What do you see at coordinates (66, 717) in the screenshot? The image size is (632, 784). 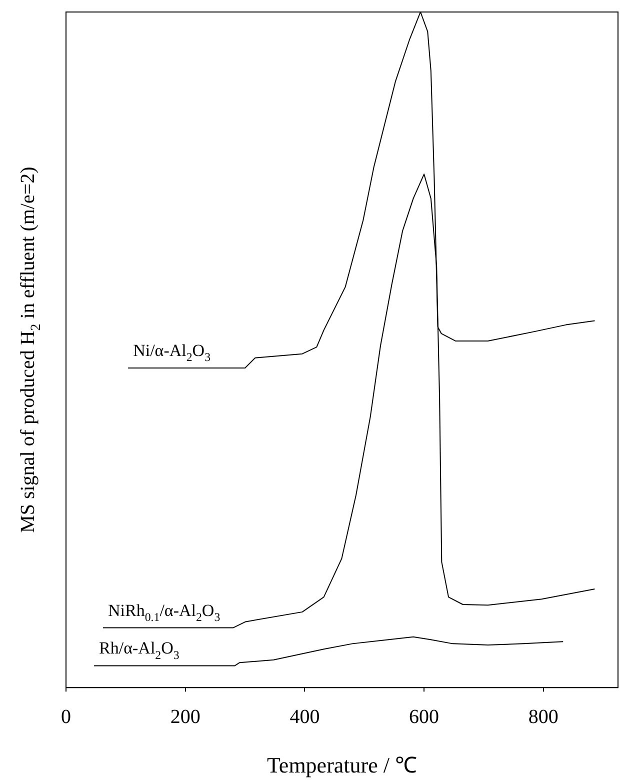 I see `x-tick-label: 0` at bounding box center [66, 717].